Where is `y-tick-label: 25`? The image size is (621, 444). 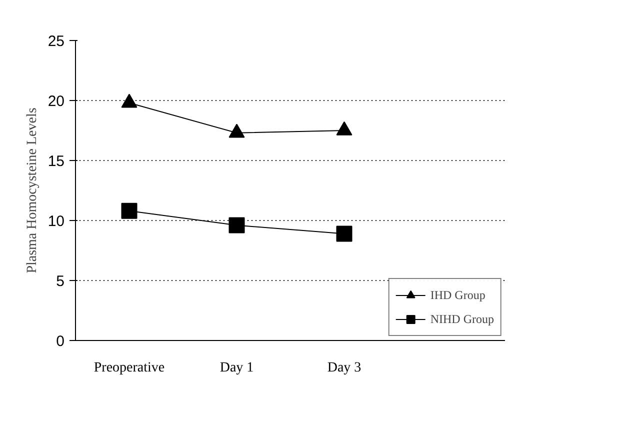 y-tick-label: 25 is located at coordinates (56, 41).